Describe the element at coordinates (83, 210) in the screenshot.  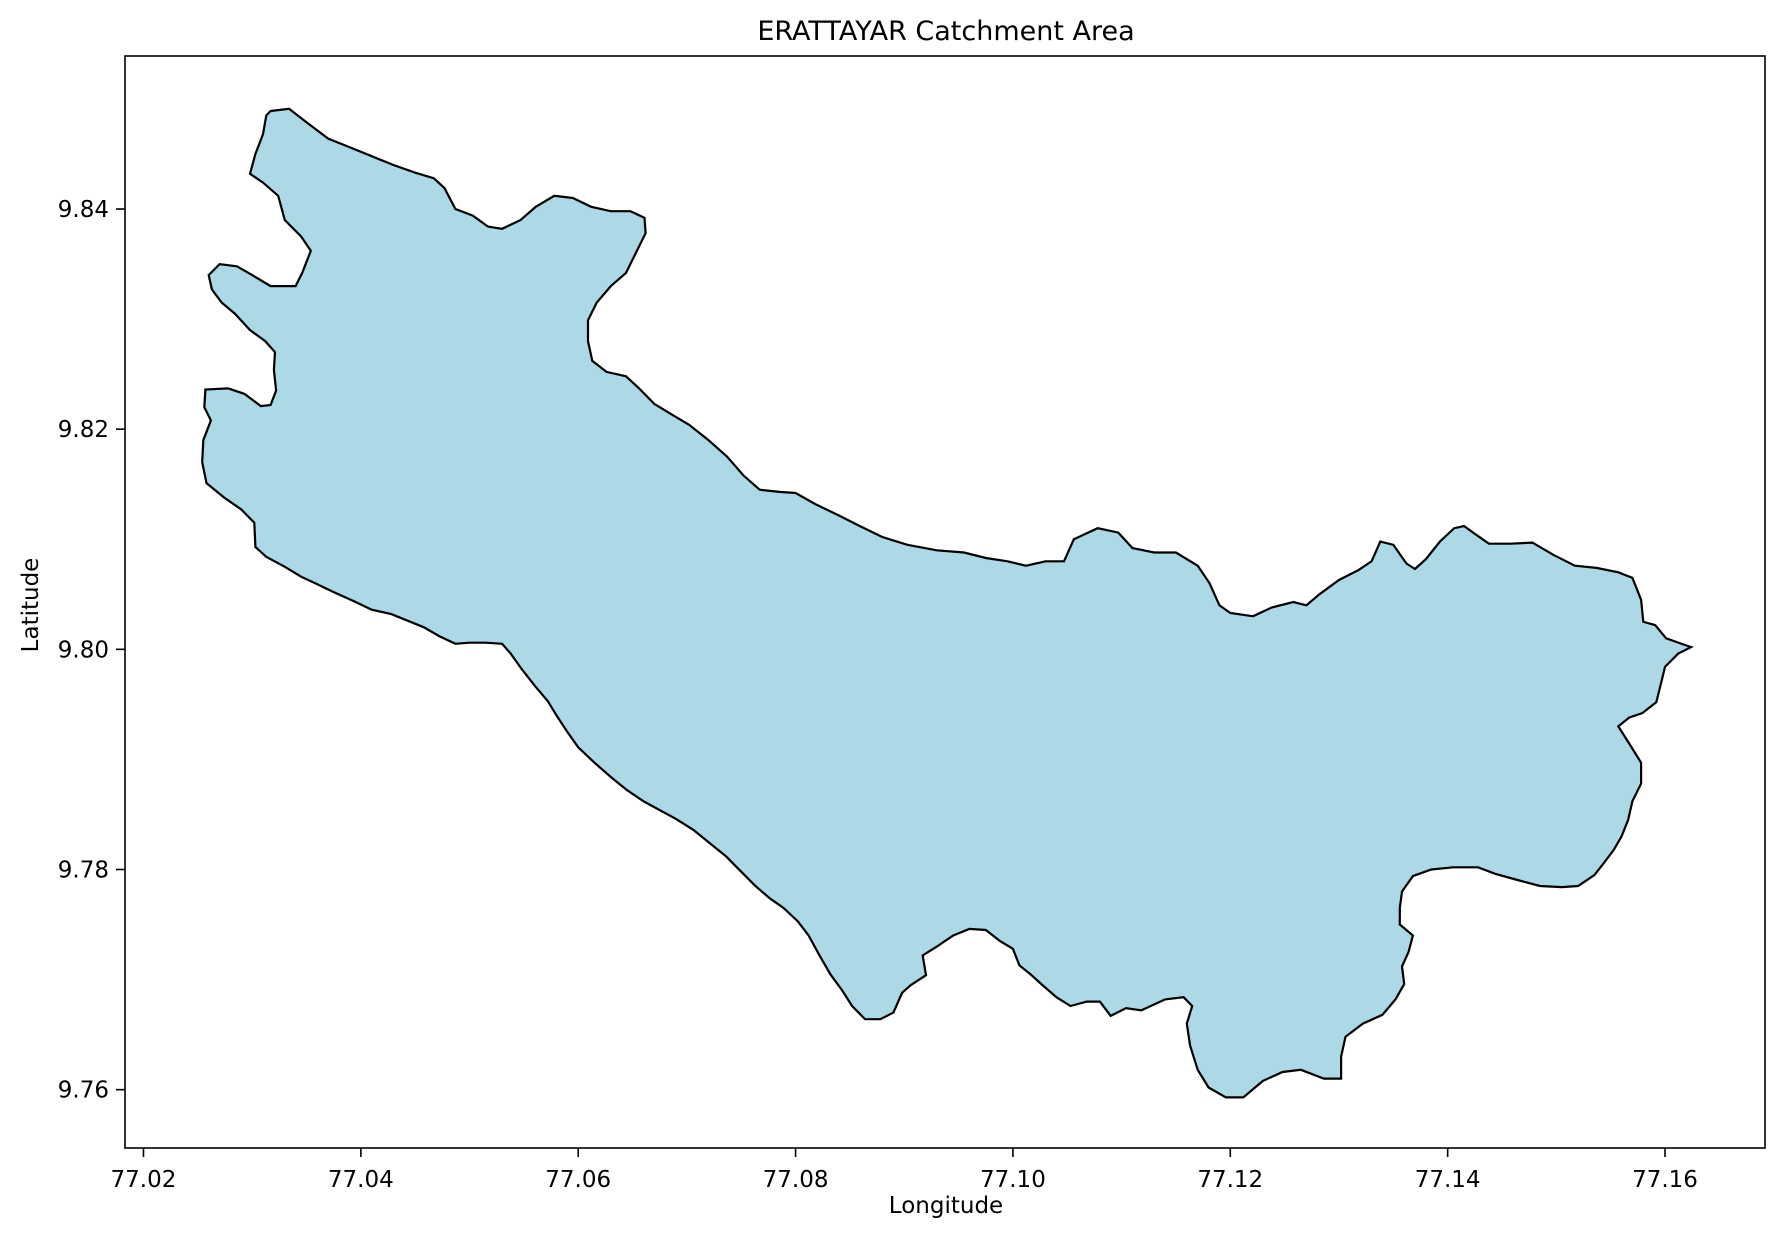
I see `y-tick-label: 9.84` at that location.